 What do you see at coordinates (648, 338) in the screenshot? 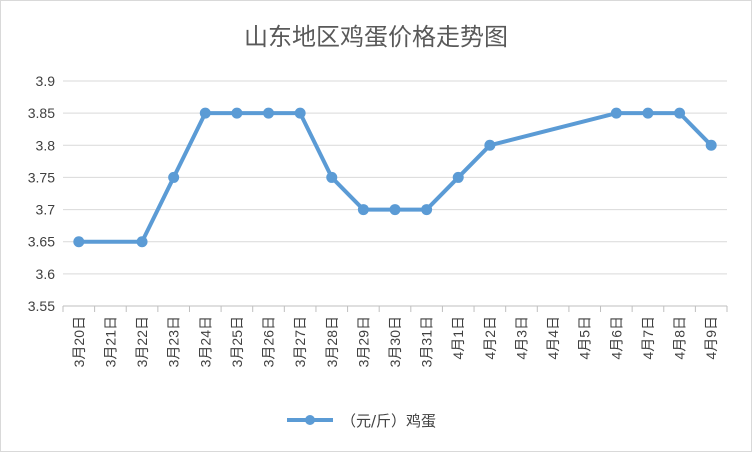
I see `x-tick-label: 4月7日` at bounding box center [648, 338].